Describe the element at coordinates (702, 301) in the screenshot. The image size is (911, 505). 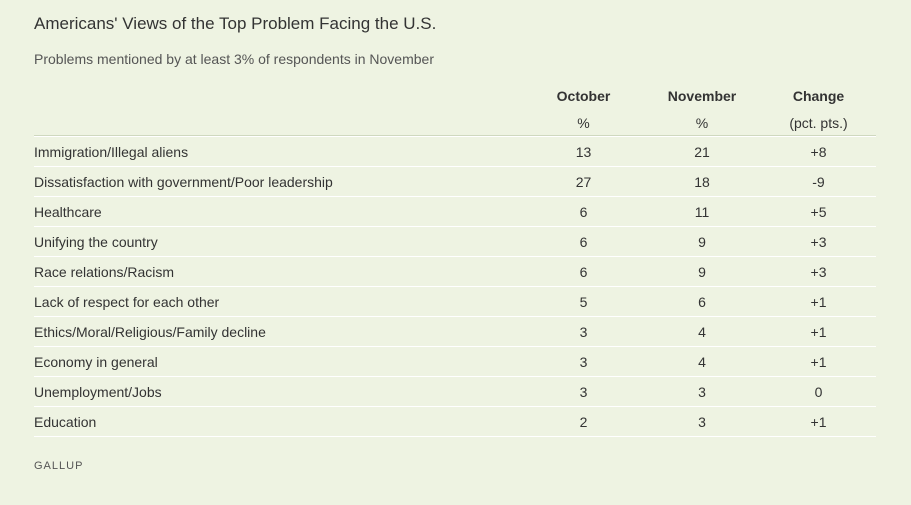
I see `november-cell: 6` at that location.